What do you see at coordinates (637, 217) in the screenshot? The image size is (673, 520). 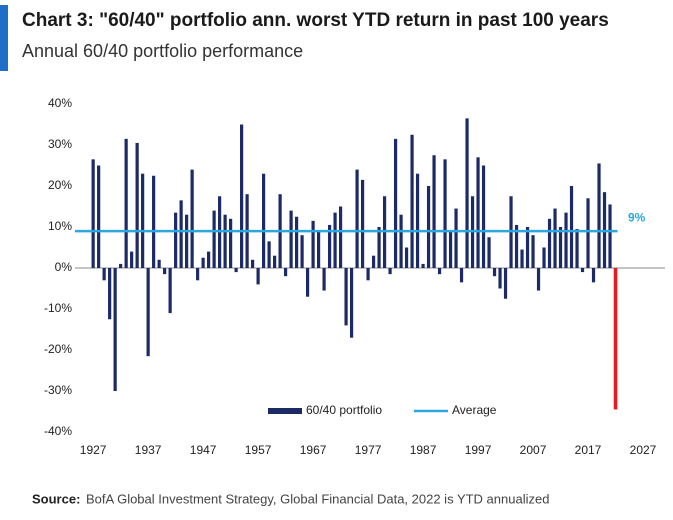 I see `average-label: 9%` at bounding box center [637, 217].